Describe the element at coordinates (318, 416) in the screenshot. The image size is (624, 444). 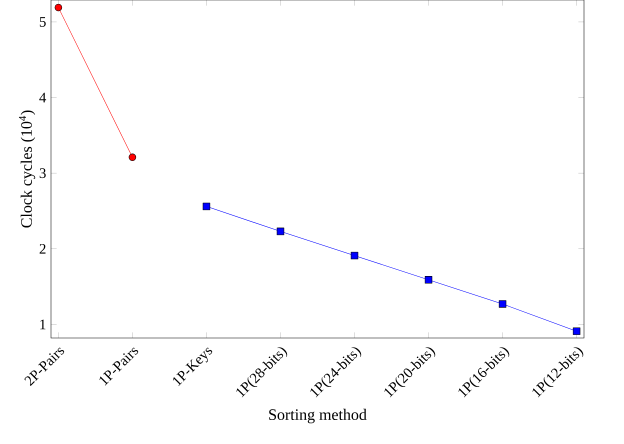
I see `x-axis-title: Sorting method` at that location.